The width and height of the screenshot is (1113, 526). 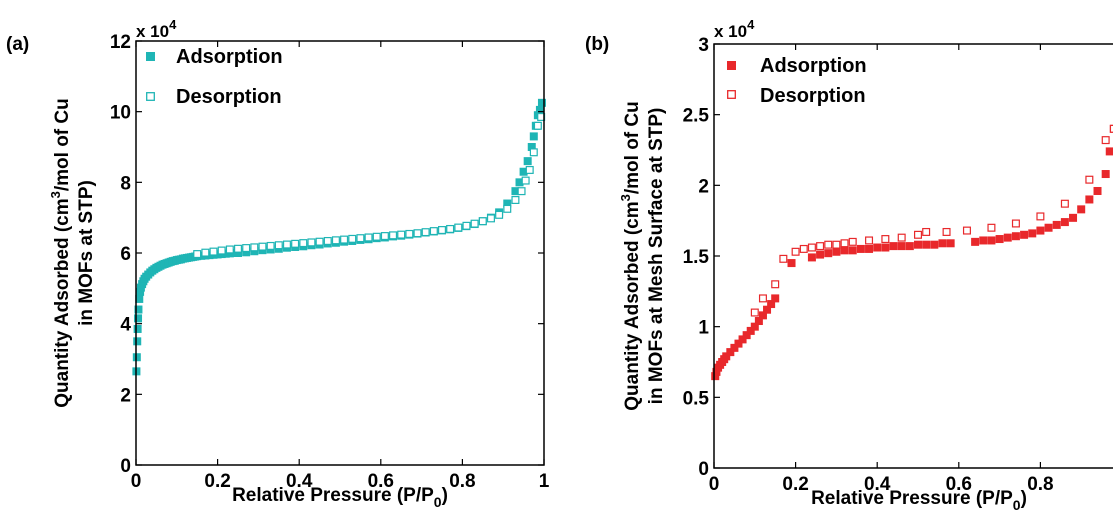 I want to click on panel-a-y-tick-label: 4, so click(x=125, y=325).